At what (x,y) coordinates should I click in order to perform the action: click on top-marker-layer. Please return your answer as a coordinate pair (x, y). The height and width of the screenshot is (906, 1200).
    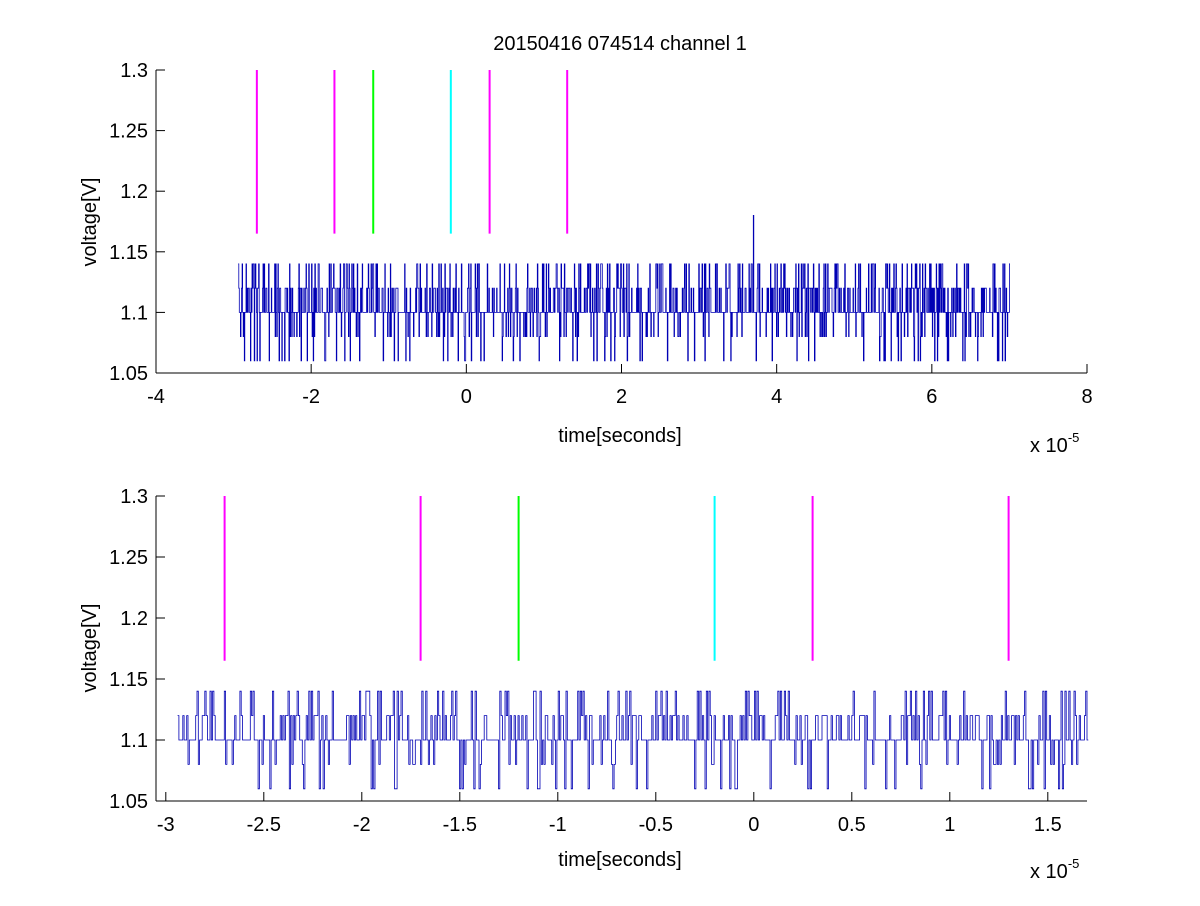
    Looking at the image, I should click on (412, 152).